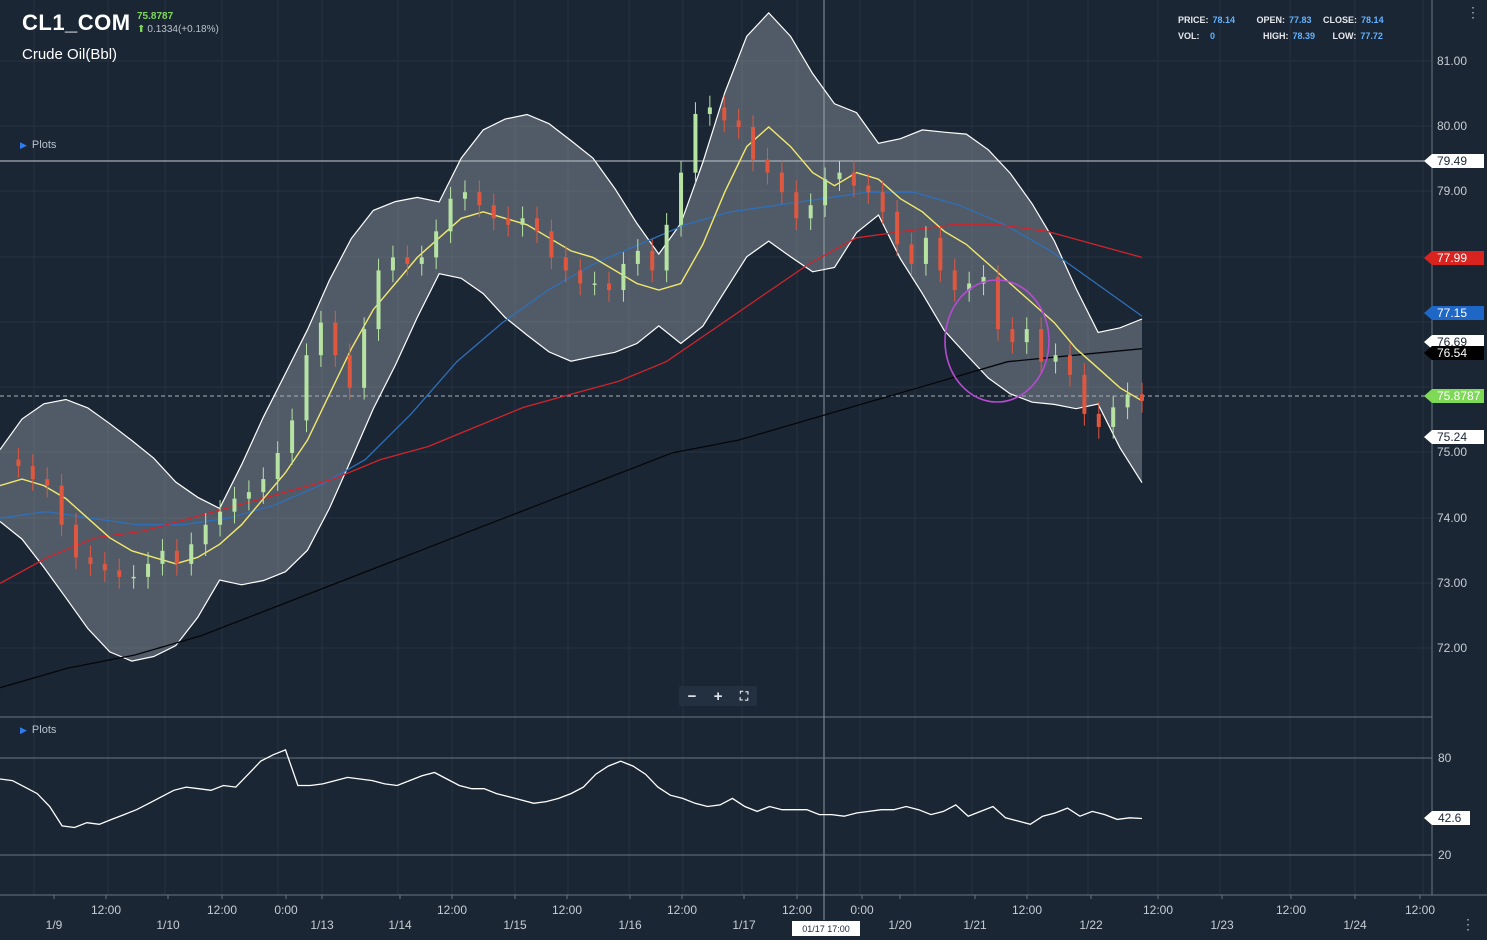 The height and width of the screenshot is (940, 1487). I want to click on time-tick-label: 1/23, so click(1222, 925).